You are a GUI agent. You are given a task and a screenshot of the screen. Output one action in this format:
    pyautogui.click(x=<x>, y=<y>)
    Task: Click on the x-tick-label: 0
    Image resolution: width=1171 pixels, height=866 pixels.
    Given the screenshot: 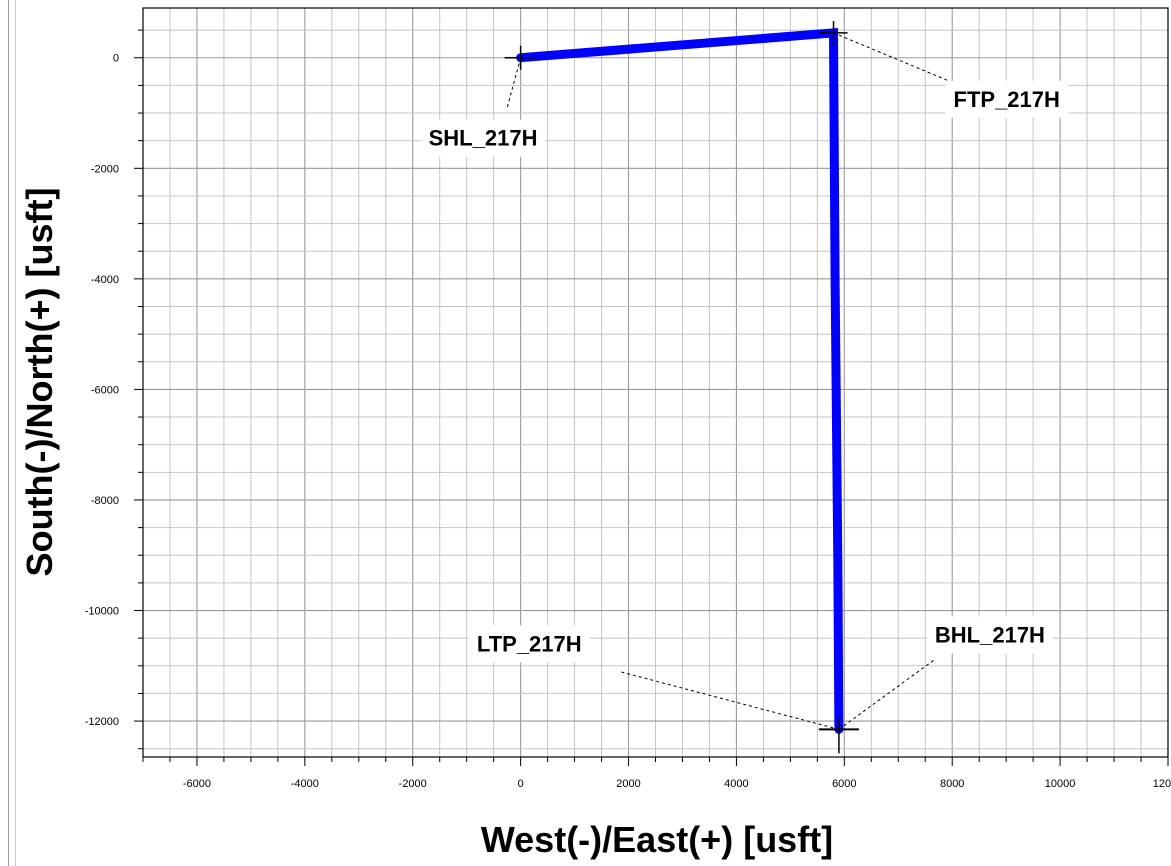 What is the action you would take?
    pyautogui.click(x=521, y=784)
    